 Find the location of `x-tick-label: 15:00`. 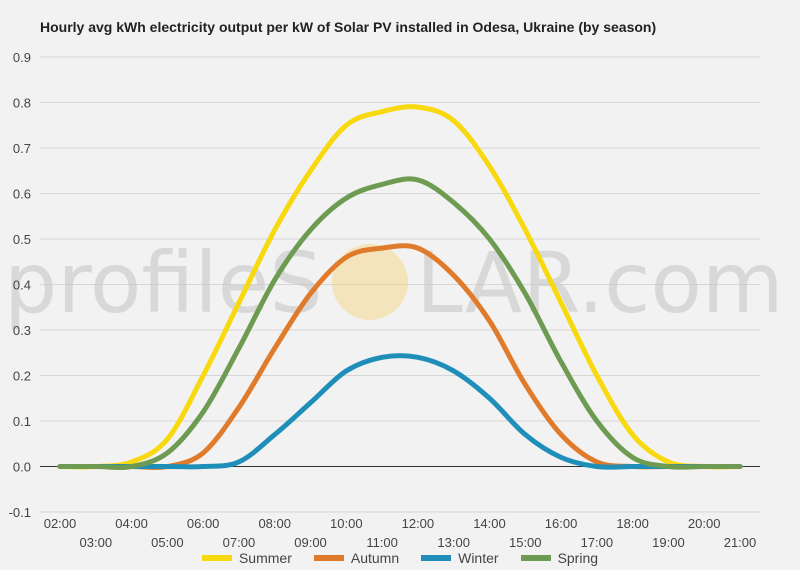

x-tick-label: 15:00 is located at coordinates (525, 542).